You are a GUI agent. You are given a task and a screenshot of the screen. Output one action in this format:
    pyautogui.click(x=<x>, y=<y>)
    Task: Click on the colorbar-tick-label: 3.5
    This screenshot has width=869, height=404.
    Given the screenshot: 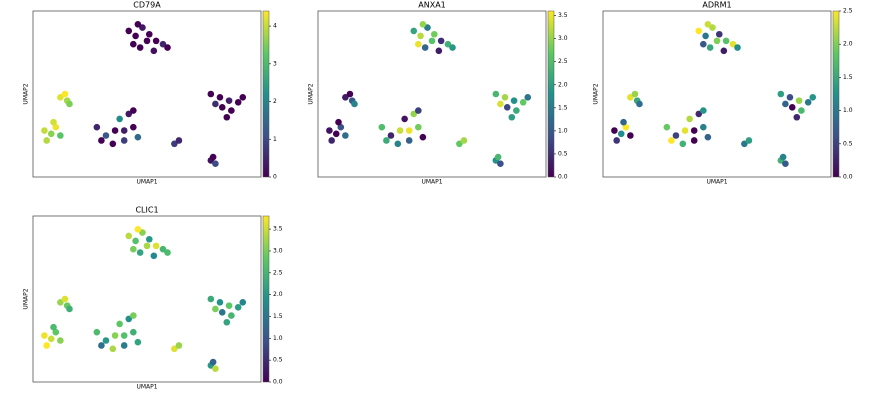 What is the action you would take?
    pyautogui.click(x=563, y=15)
    